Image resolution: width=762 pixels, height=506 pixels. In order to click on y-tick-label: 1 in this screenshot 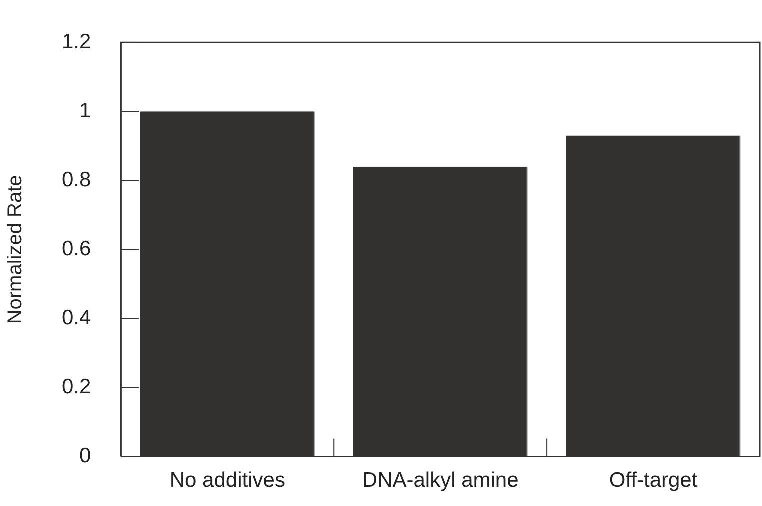, I will do `click(86, 110)`.